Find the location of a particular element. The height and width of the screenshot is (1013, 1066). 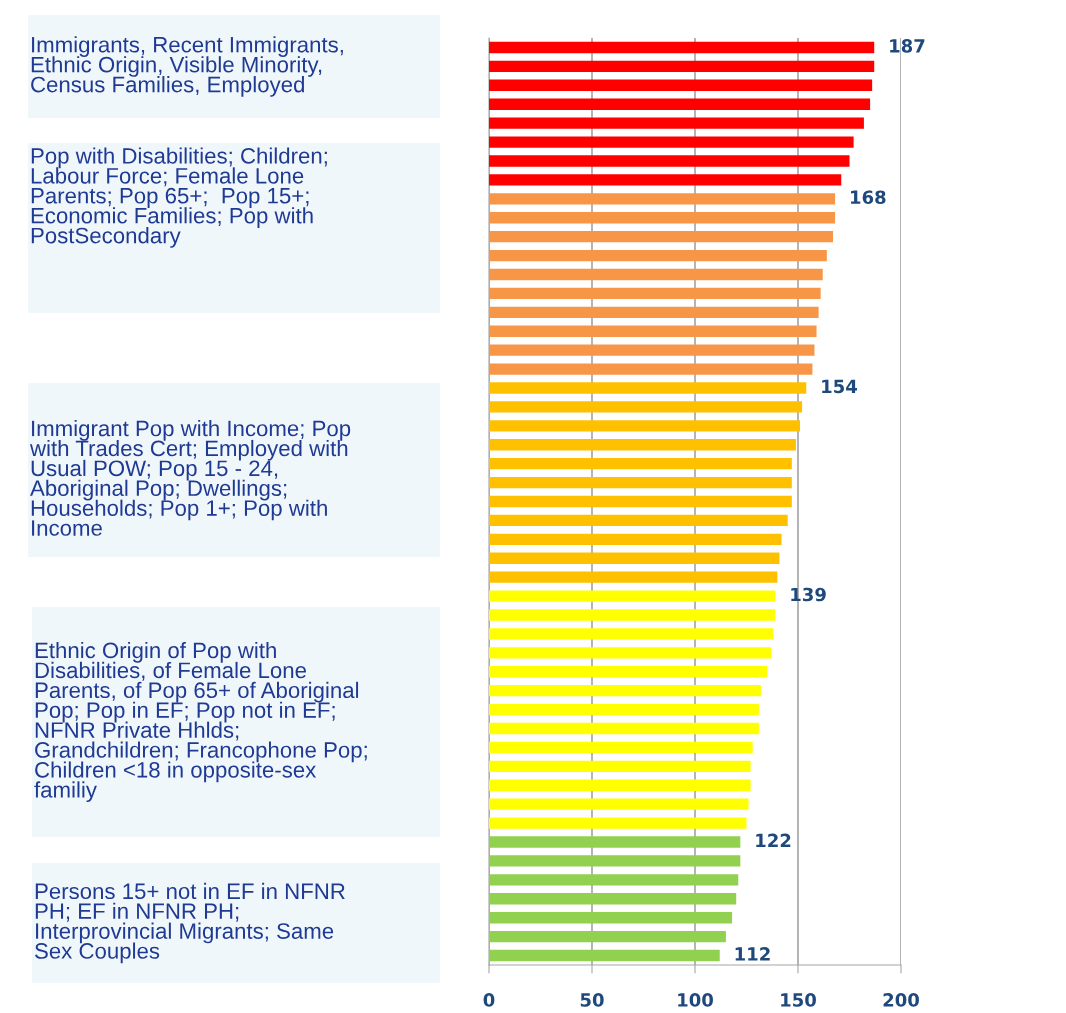

text: Pop with Disabilities; Children; Labour Force; Female Lone Parents; Pop 65+; Pop 15+; Economic Families; Pop with PostSecondary is located at coordinates (179, 197).